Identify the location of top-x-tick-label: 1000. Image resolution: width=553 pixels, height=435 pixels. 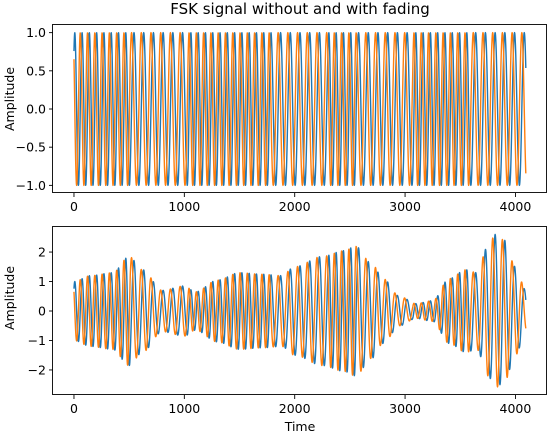
(184, 206).